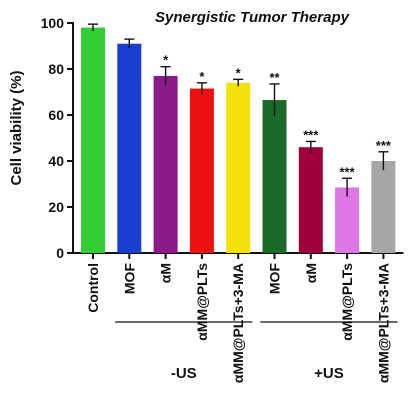 This screenshot has width=418, height=408. What do you see at coordinates (184, 373) in the screenshot?
I see `group-label: -US` at bounding box center [184, 373].